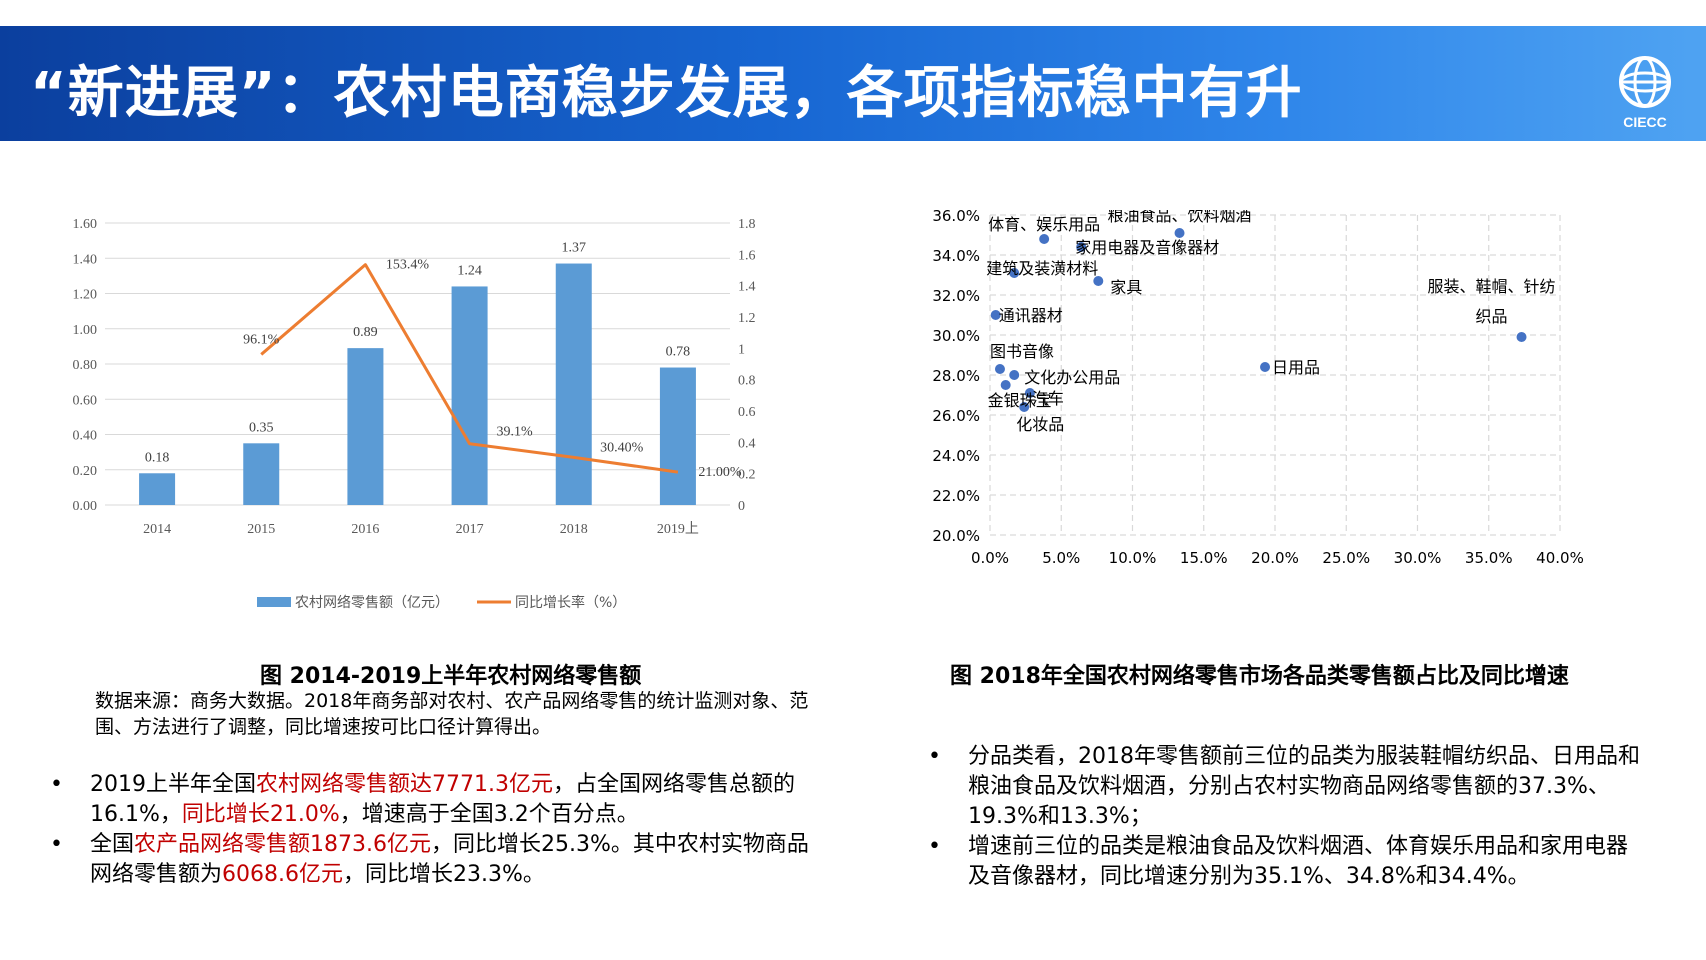  I want to click on y-tick-label: 0.00, so click(85, 506).